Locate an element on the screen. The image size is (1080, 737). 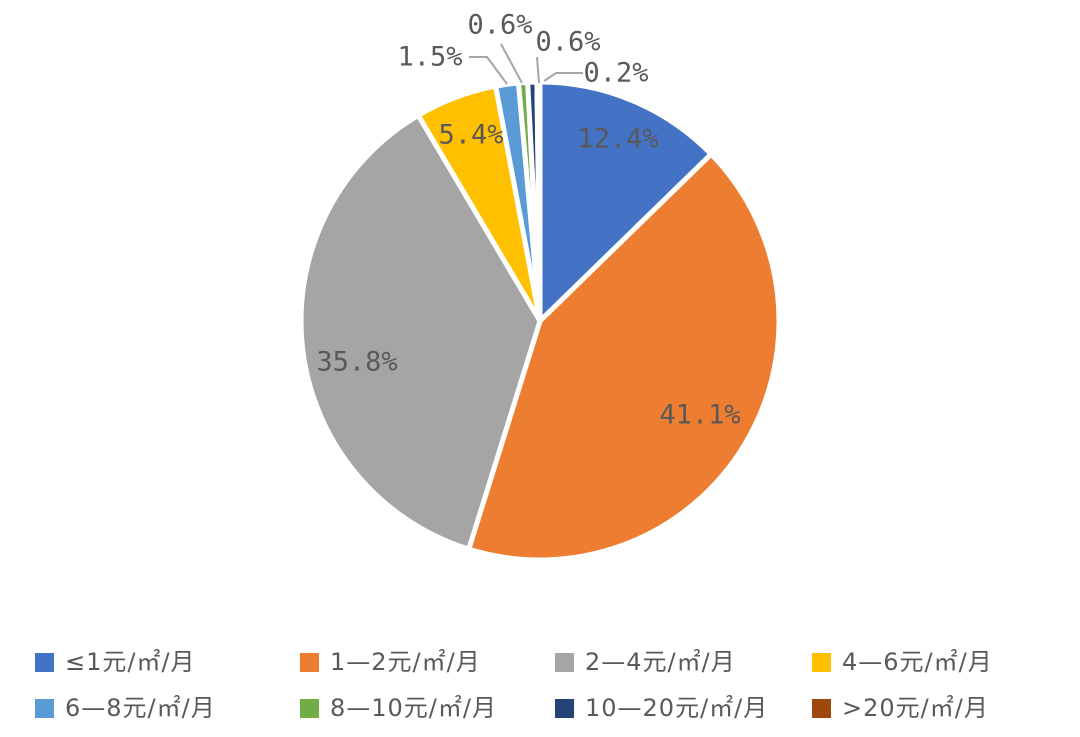
pie-data-label-0: 12.4% is located at coordinates (617, 139).